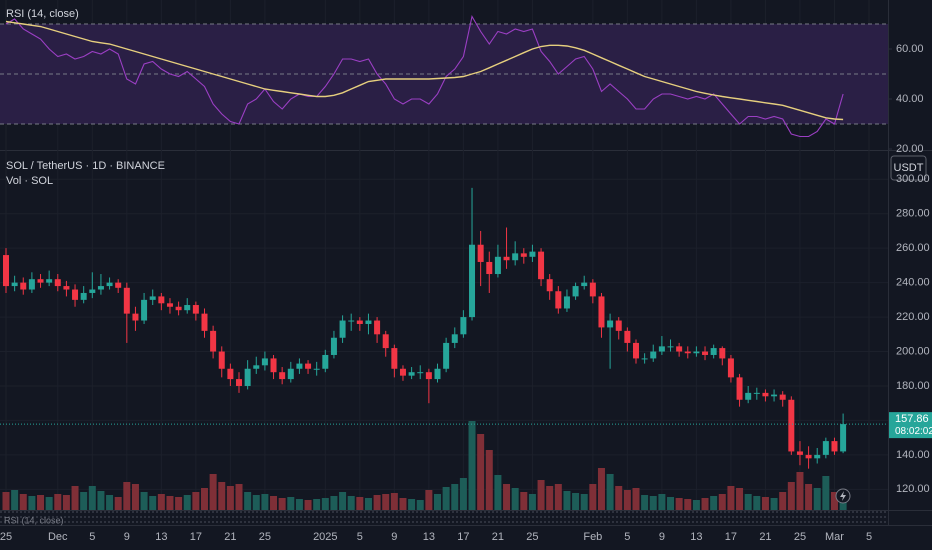  Describe the element at coordinates (913, 386) in the screenshot. I see `y-tick-label: 180.00` at that location.